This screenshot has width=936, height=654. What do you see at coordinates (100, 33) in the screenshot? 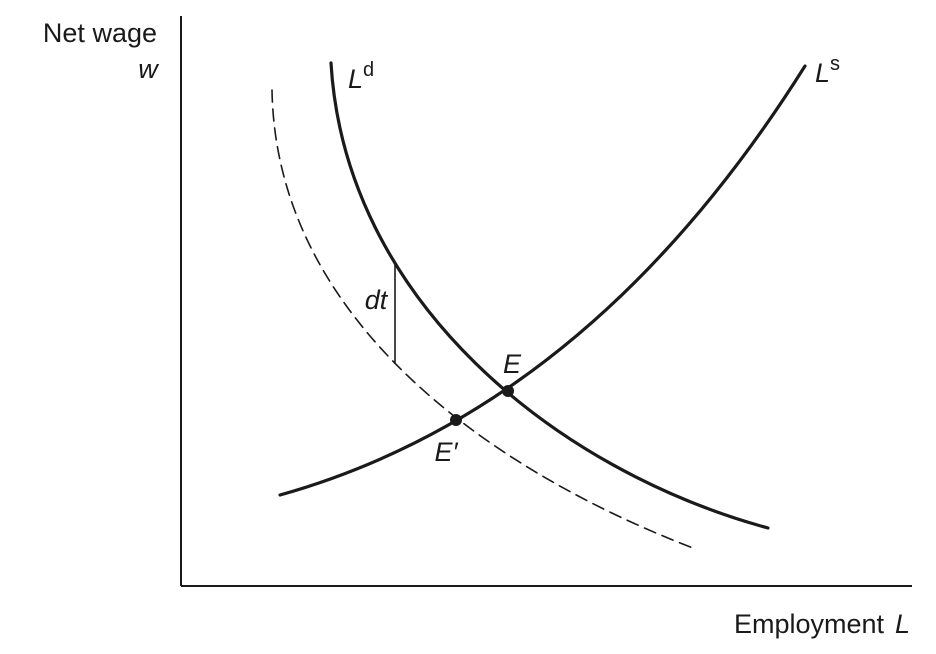
I see `y-axis-label: Net wage` at bounding box center [100, 33].